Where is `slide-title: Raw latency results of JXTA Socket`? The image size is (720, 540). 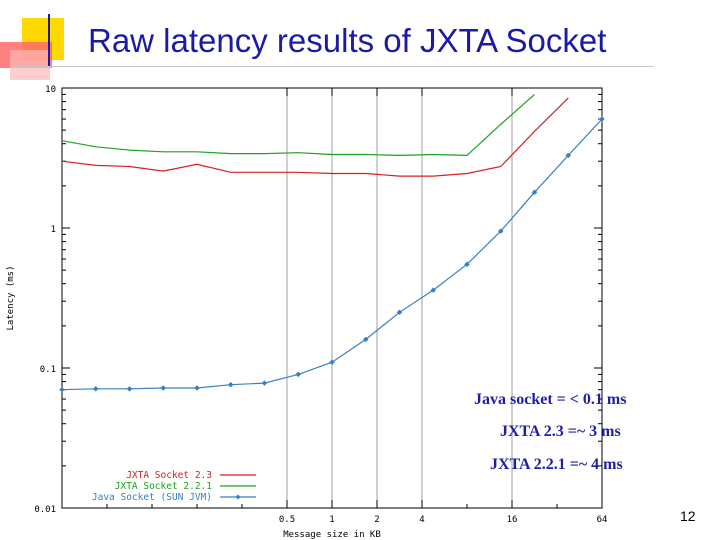 slide-title: Raw latency results of JXTA Socket is located at coordinates (347, 40).